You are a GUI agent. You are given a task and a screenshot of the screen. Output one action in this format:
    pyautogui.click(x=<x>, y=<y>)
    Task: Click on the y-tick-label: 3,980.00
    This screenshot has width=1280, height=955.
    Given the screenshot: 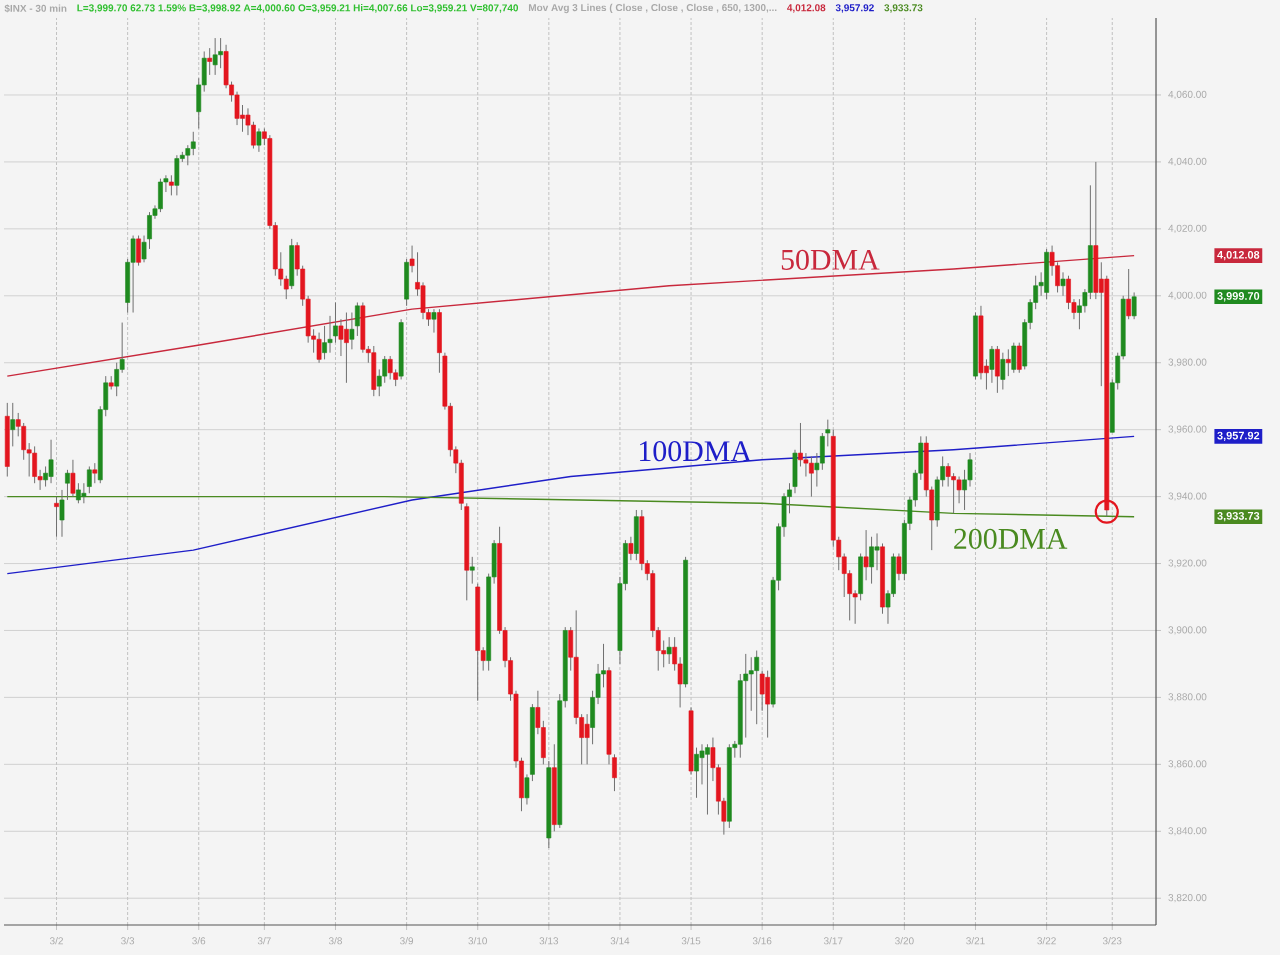 What is the action you would take?
    pyautogui.click(x=1187, y=362)
    